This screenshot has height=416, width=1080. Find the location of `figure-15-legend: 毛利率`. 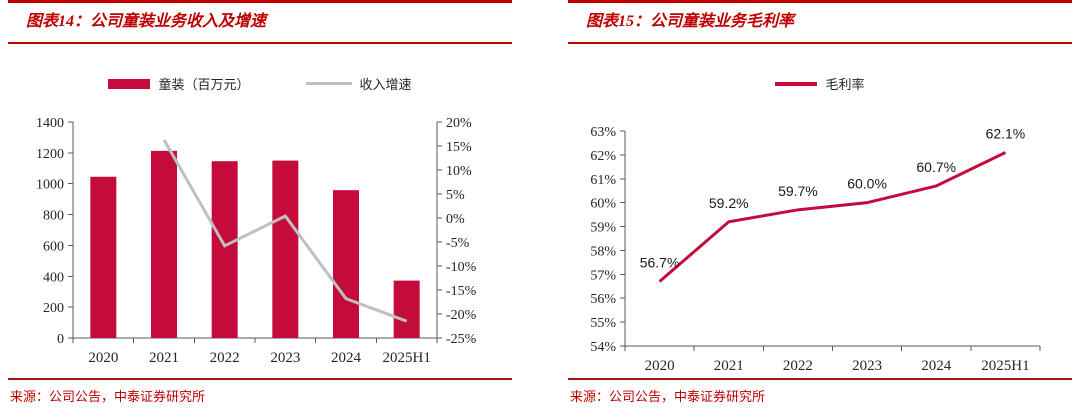

figure-15-legend: 毛利率 is located at coordinates (820, 83).